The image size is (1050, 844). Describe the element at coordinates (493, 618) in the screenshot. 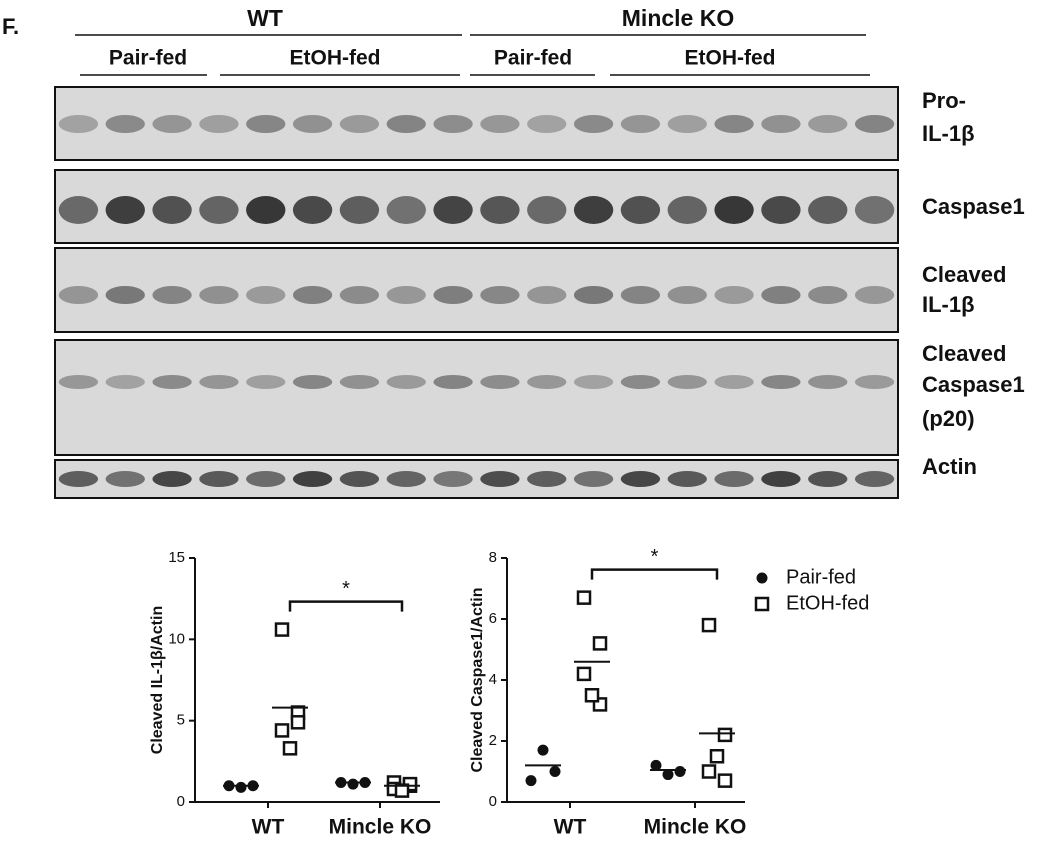

I see `y-tick-label: 6` at that location.